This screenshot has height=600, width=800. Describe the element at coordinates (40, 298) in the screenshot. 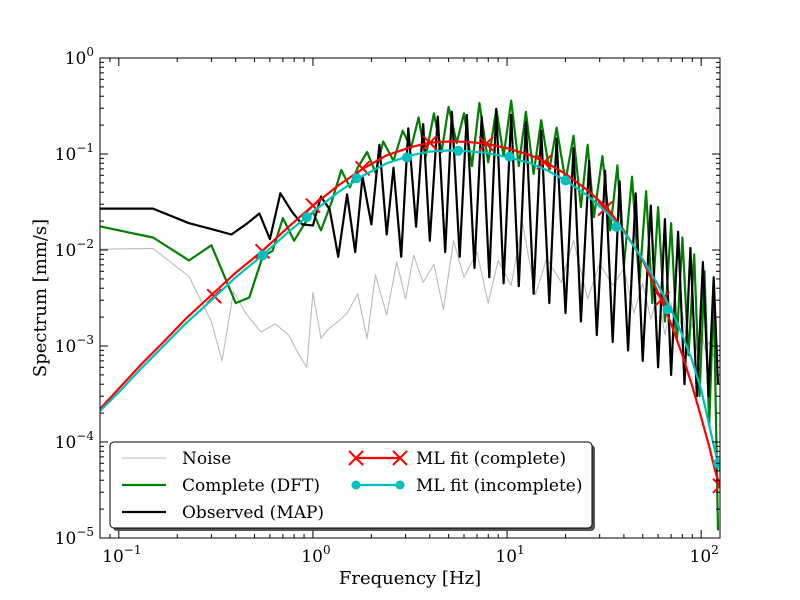

I see `y-axis-title: Spectrum [mm/s]` at that location.